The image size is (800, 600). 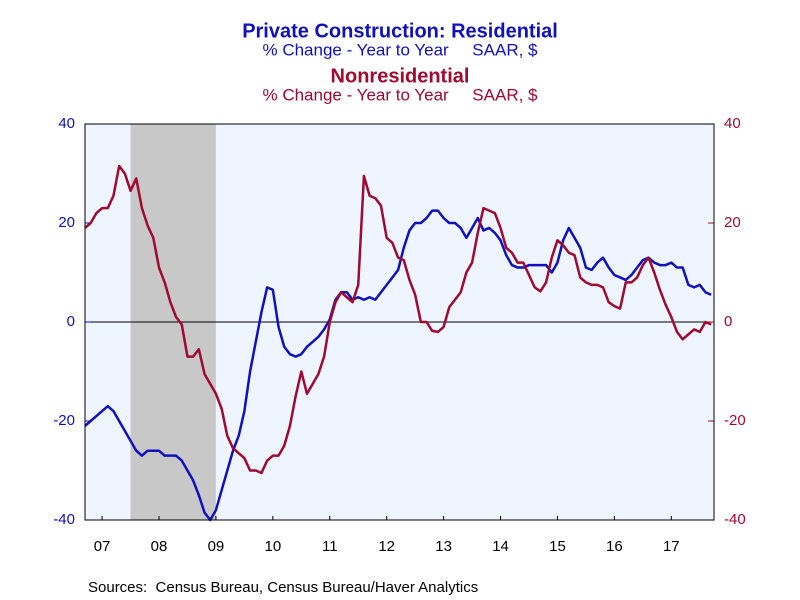 I want to click on x-tick-label: 15, so click(x=557, y=546).